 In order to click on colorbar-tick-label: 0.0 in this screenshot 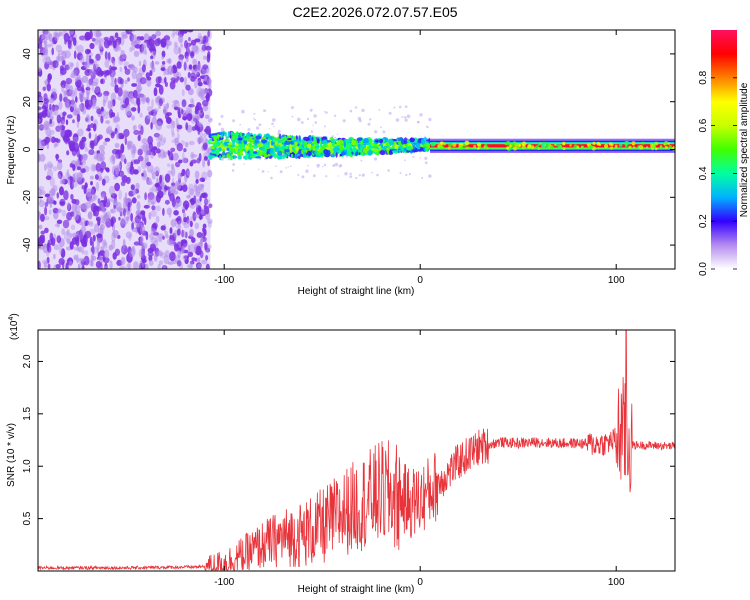, I will do `click(703, 269)`.